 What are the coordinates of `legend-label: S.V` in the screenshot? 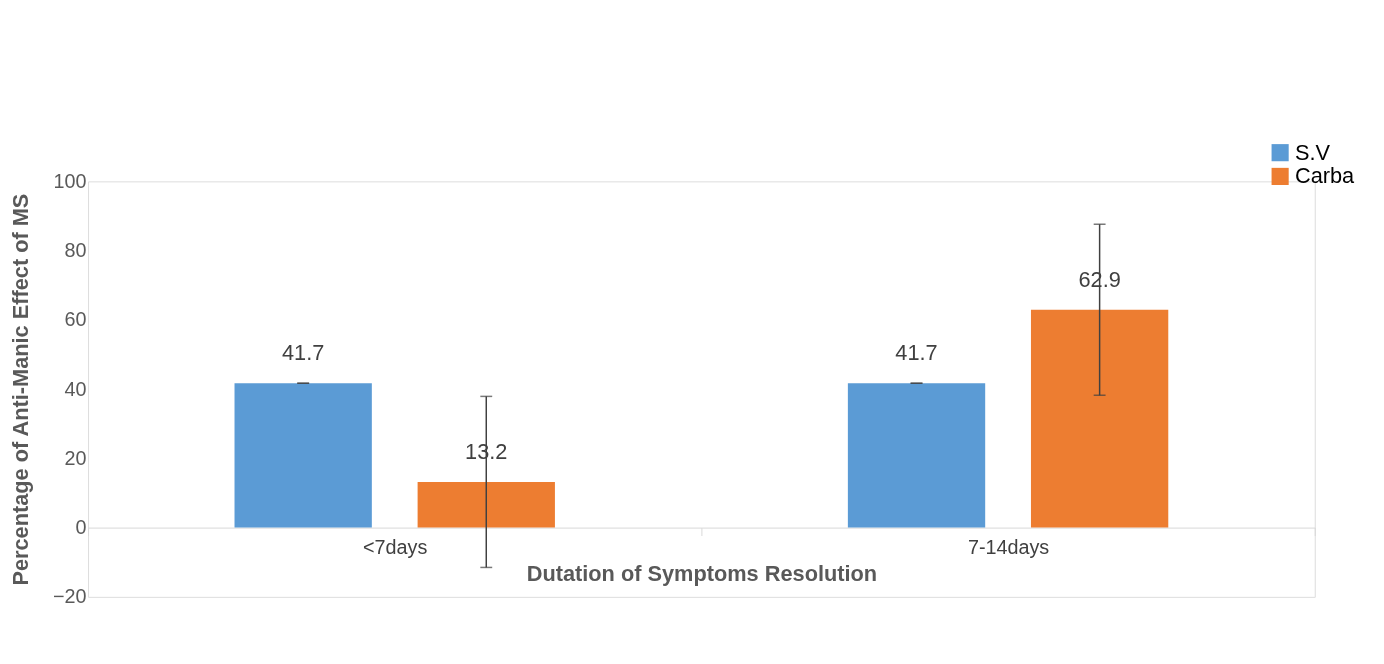 It's located at (1312, 152).